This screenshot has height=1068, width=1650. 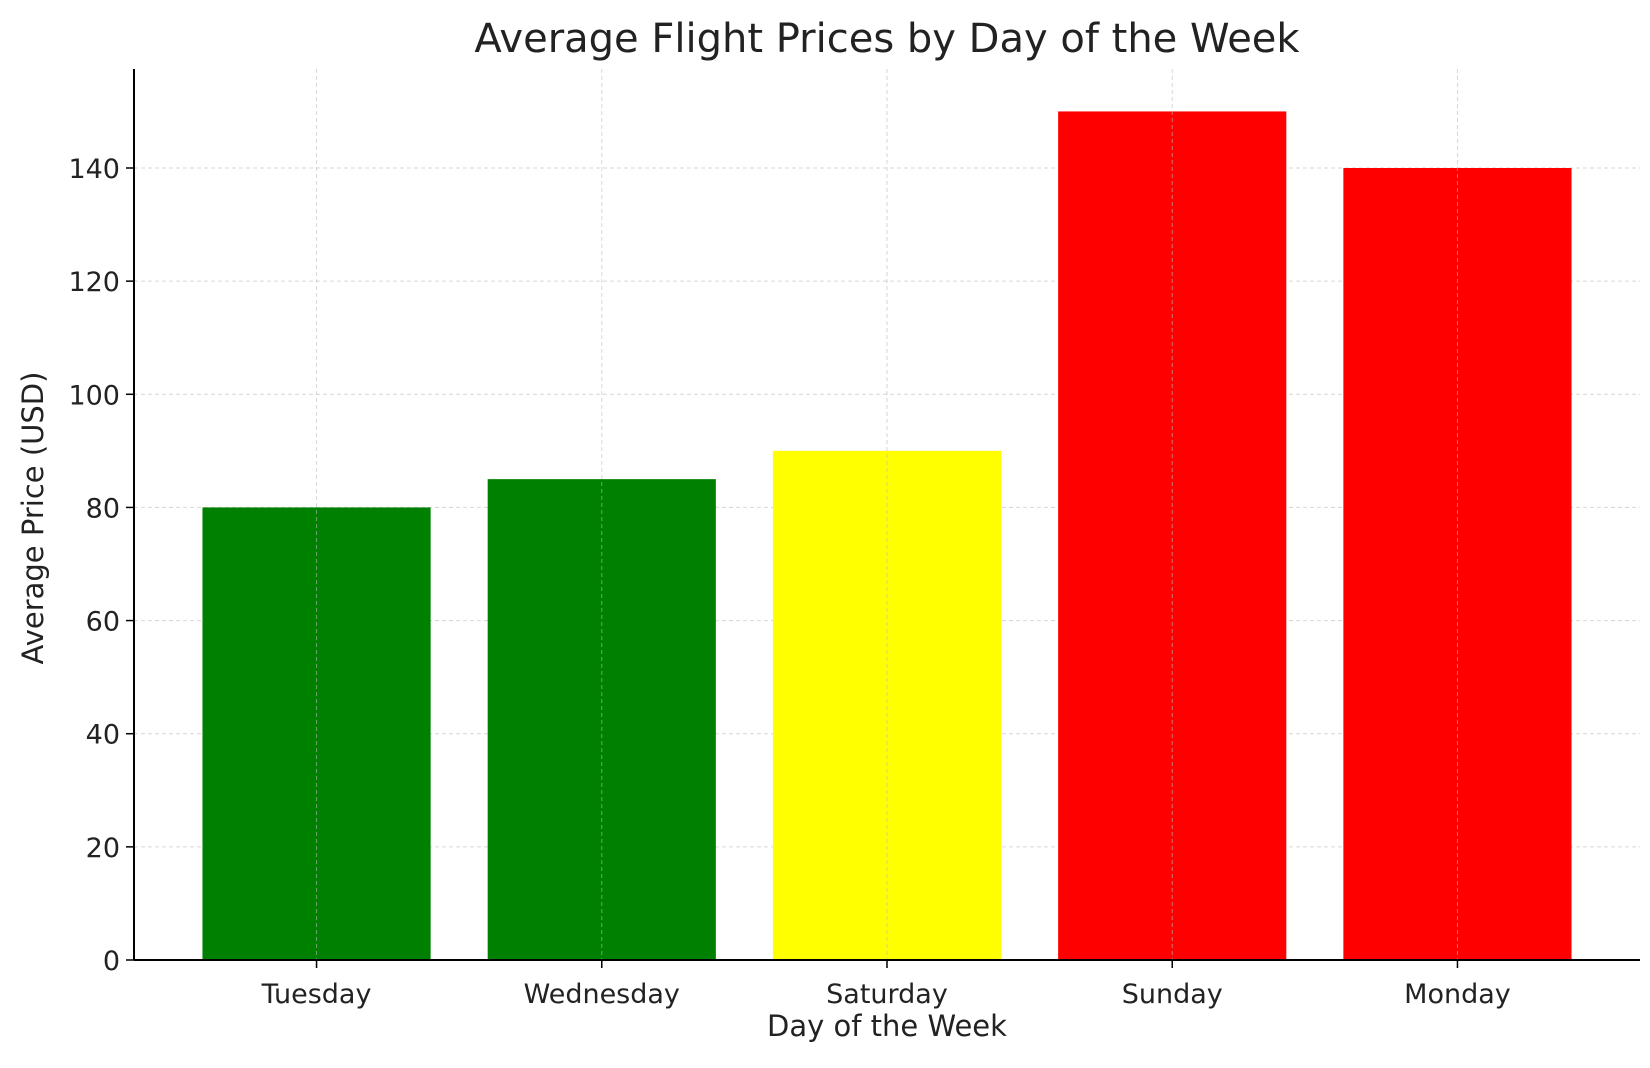 What do you see at coordinates (1457, 994) in the screenshot?
I see `x-tick-label: Monday` at bounding box center [1457, 994].